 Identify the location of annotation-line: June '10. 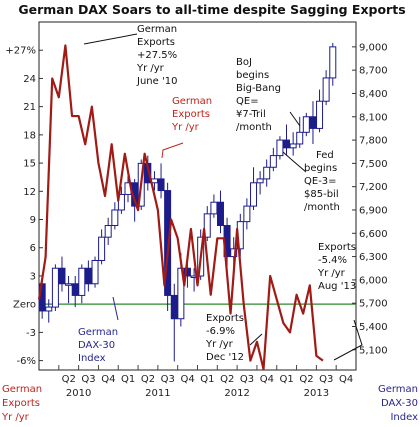
(156, 81).